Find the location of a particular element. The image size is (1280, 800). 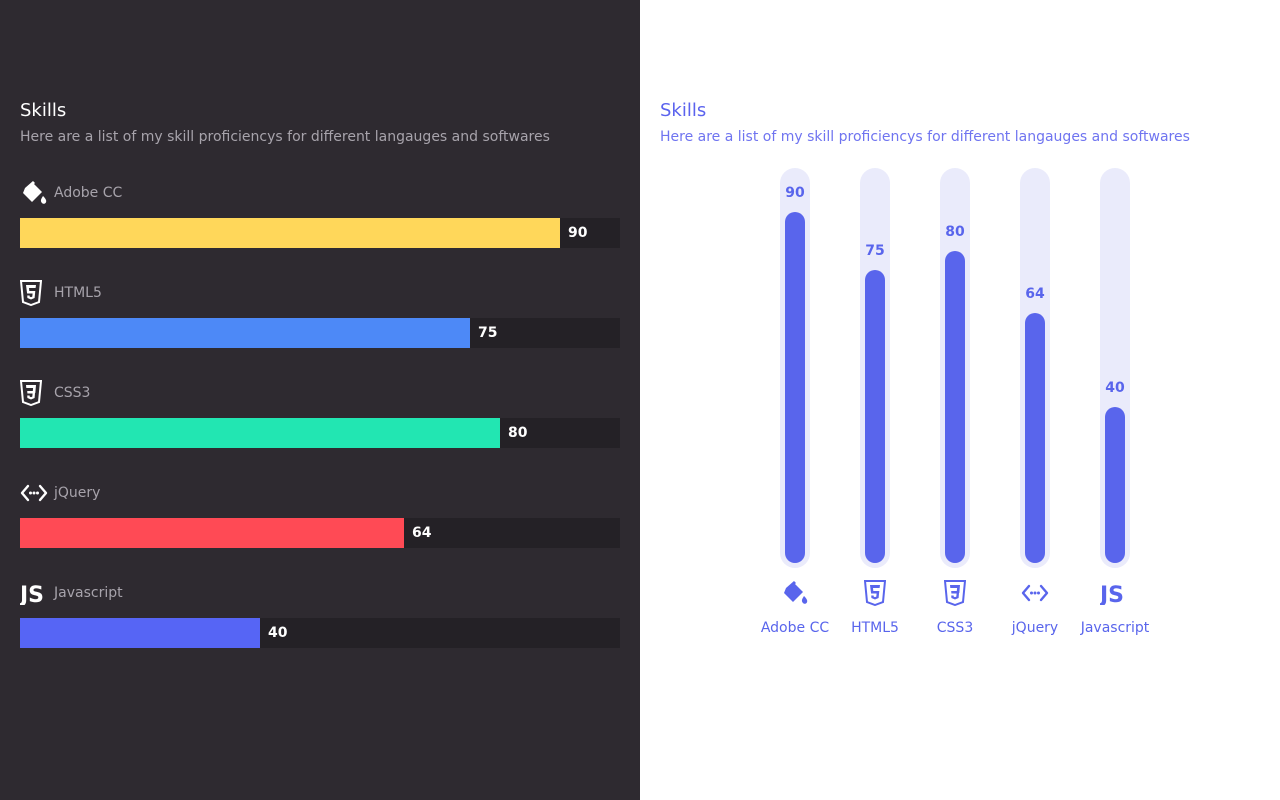

dark-title: Skills is located at coordinates (43, 110).